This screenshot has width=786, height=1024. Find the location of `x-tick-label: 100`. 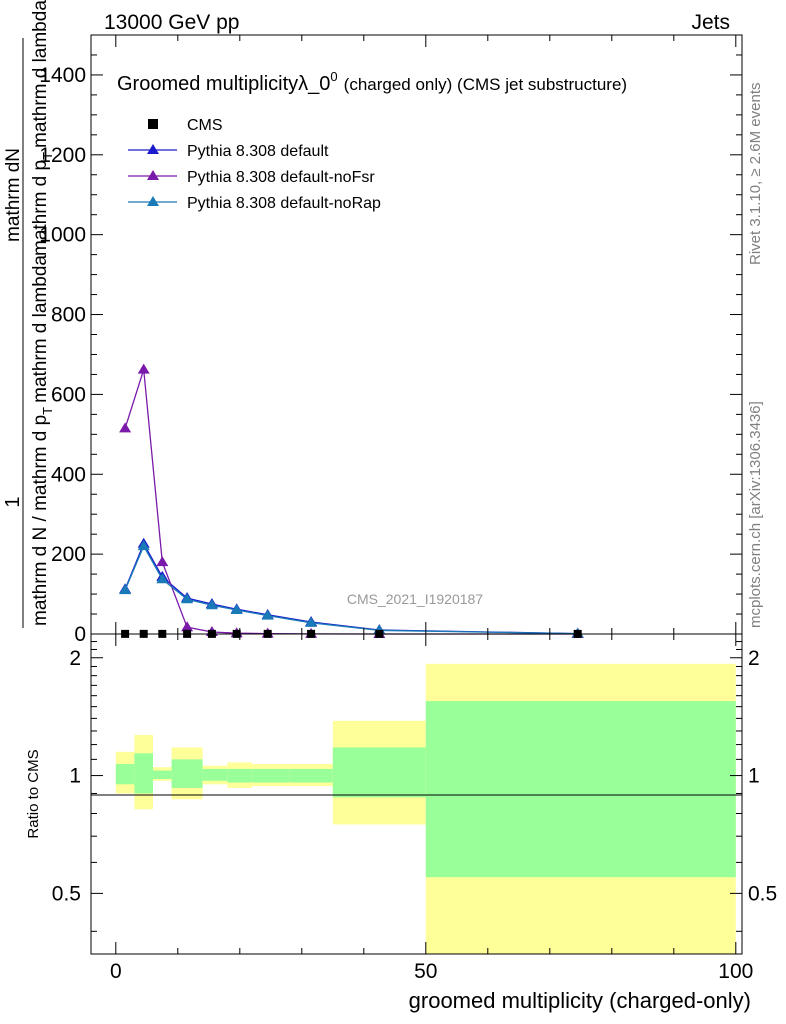

x-tick-label: 100 is located at coordinates (735, 971).